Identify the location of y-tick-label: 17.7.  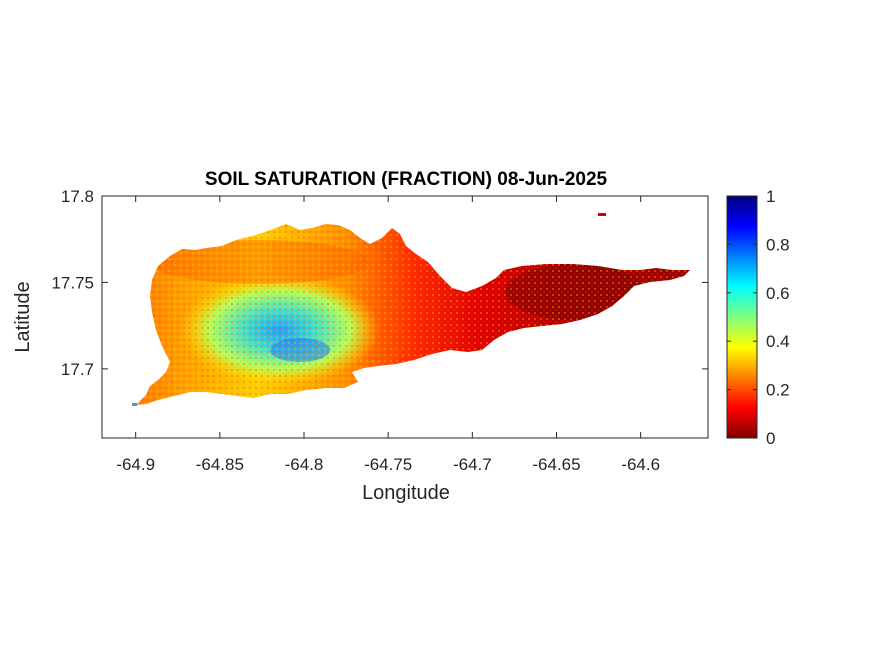
(77, 369).